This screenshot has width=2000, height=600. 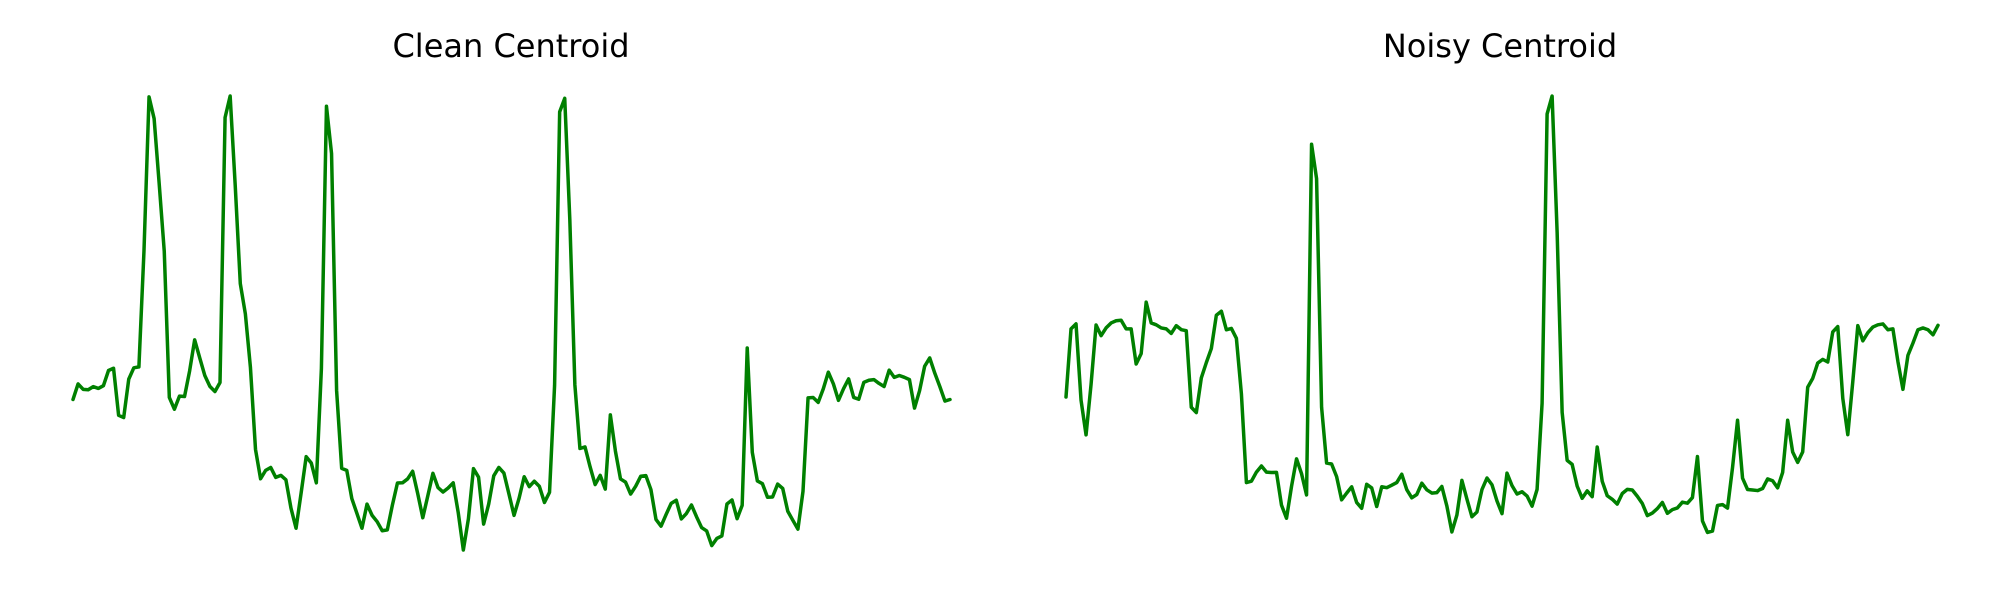 What do you see at coordinates (1500, 46) in the screenshot?
I see `chart-title: Noisy Centroid` at bounding box center [1500, 46].